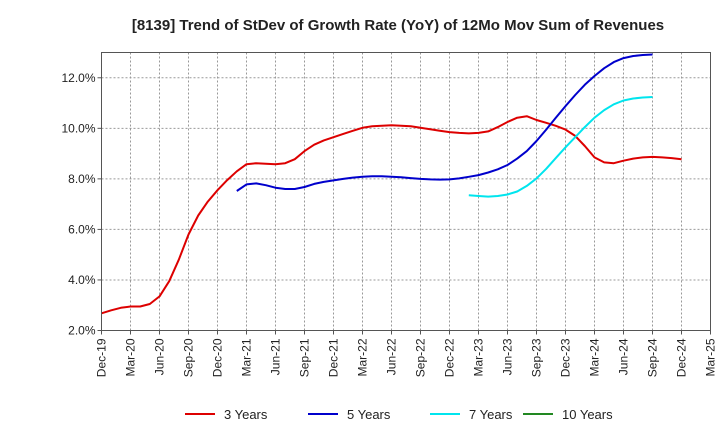  I want to click on x-tick-label: Mar-20, so click(131, 357).